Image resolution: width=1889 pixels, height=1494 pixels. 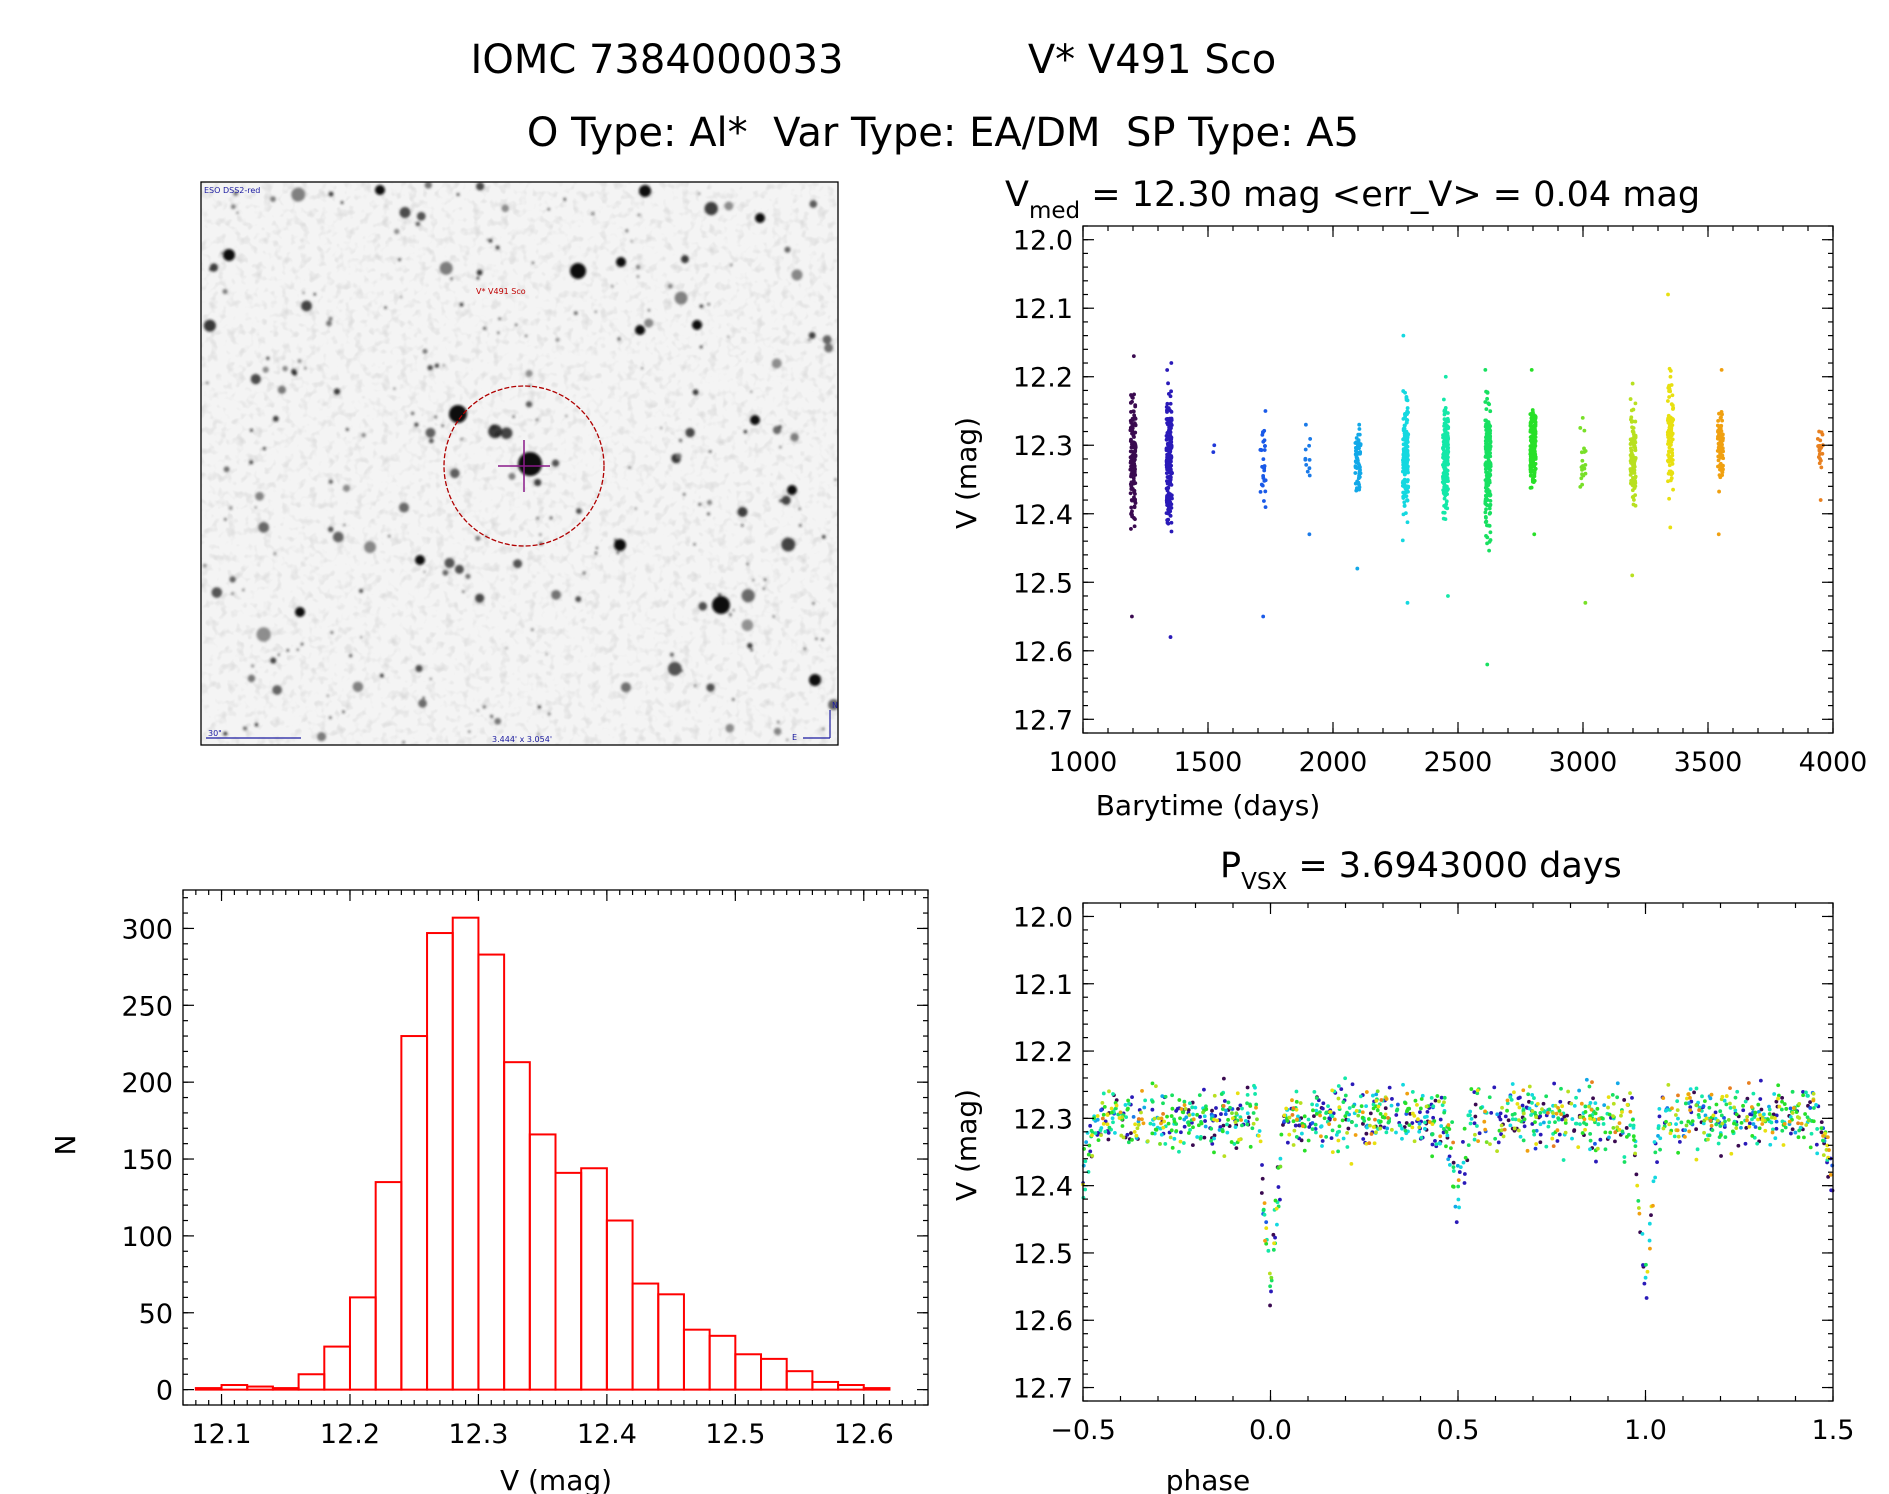 I want to click on y-tick-label: 250, so click(x=147, y=1006).